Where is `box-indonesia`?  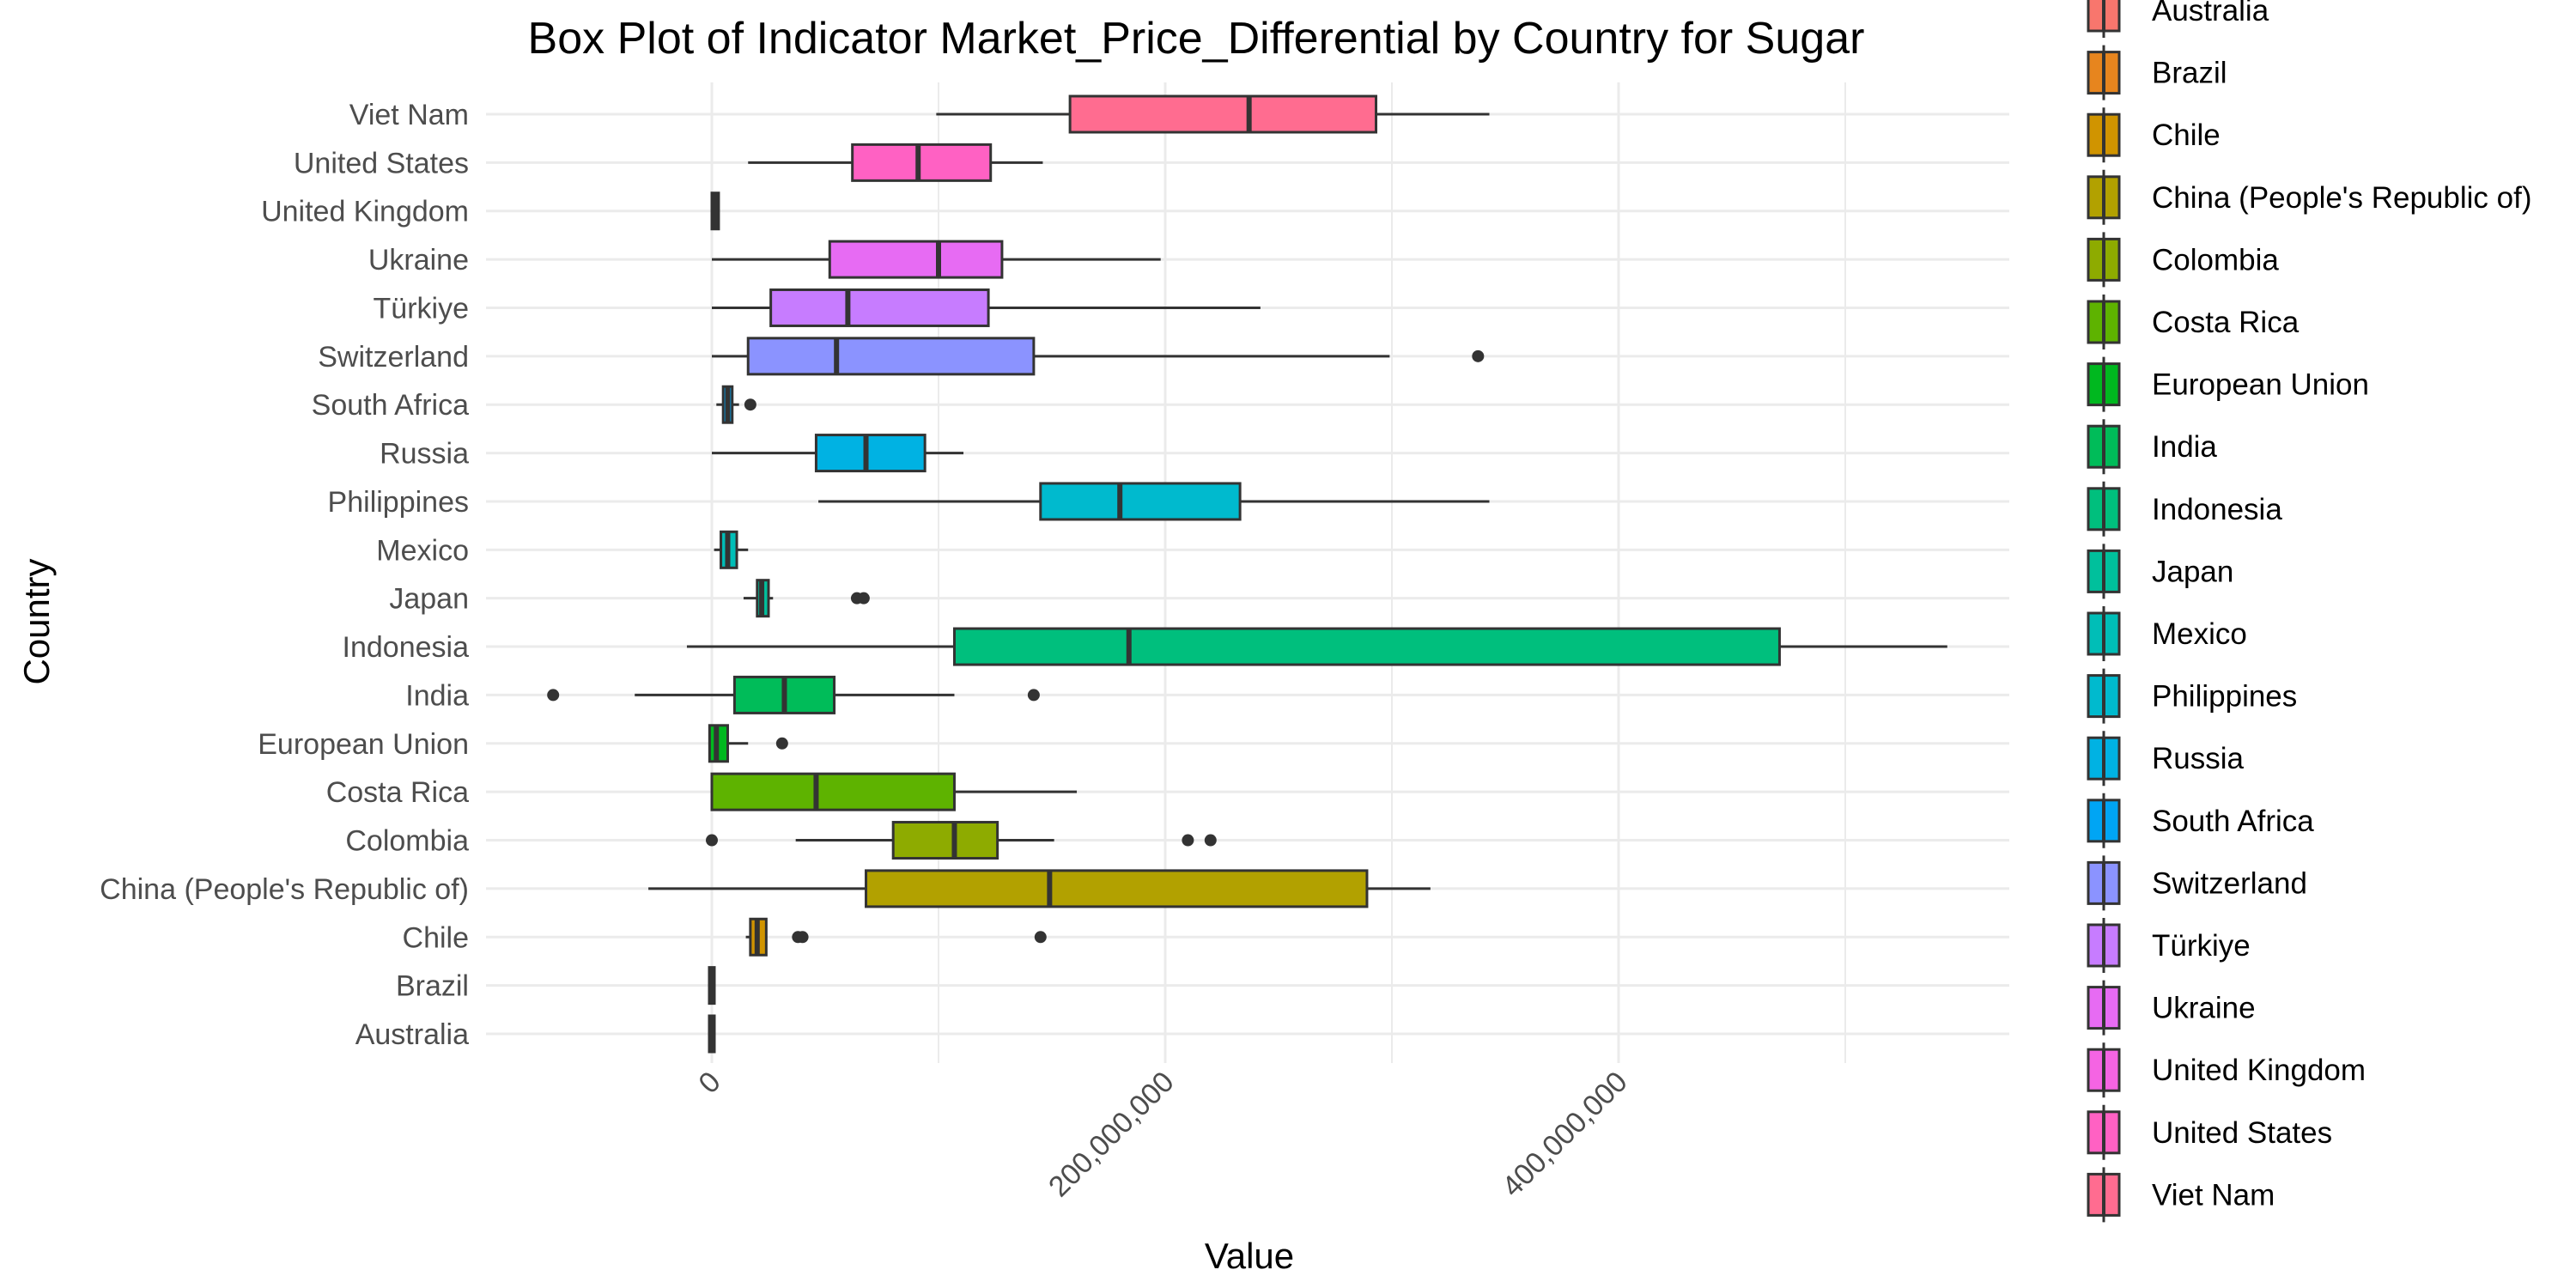
box-indonesia is located at coordinates (1316, 647).